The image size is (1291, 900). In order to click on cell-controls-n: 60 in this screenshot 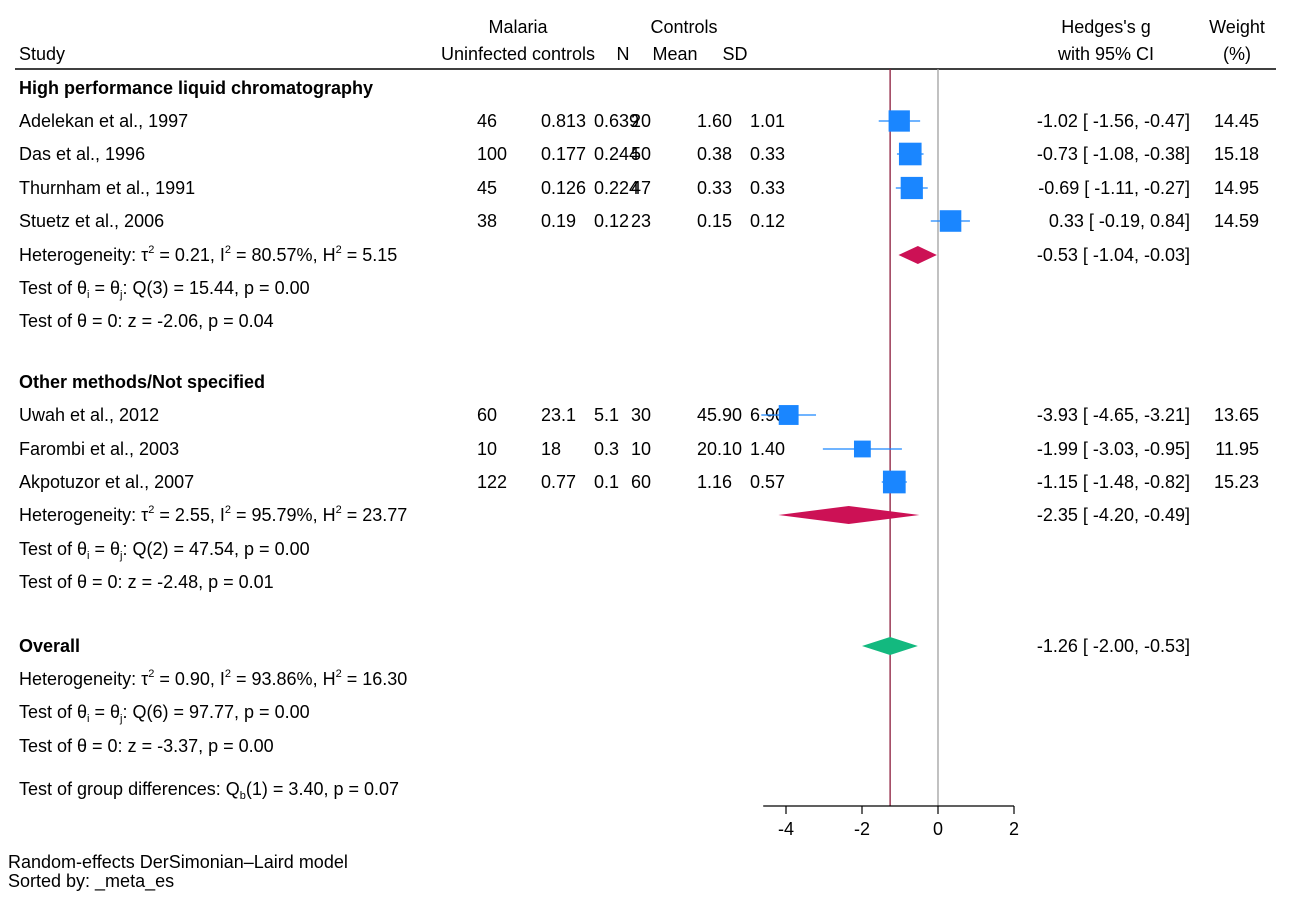, I will do `click(641, 482)`.